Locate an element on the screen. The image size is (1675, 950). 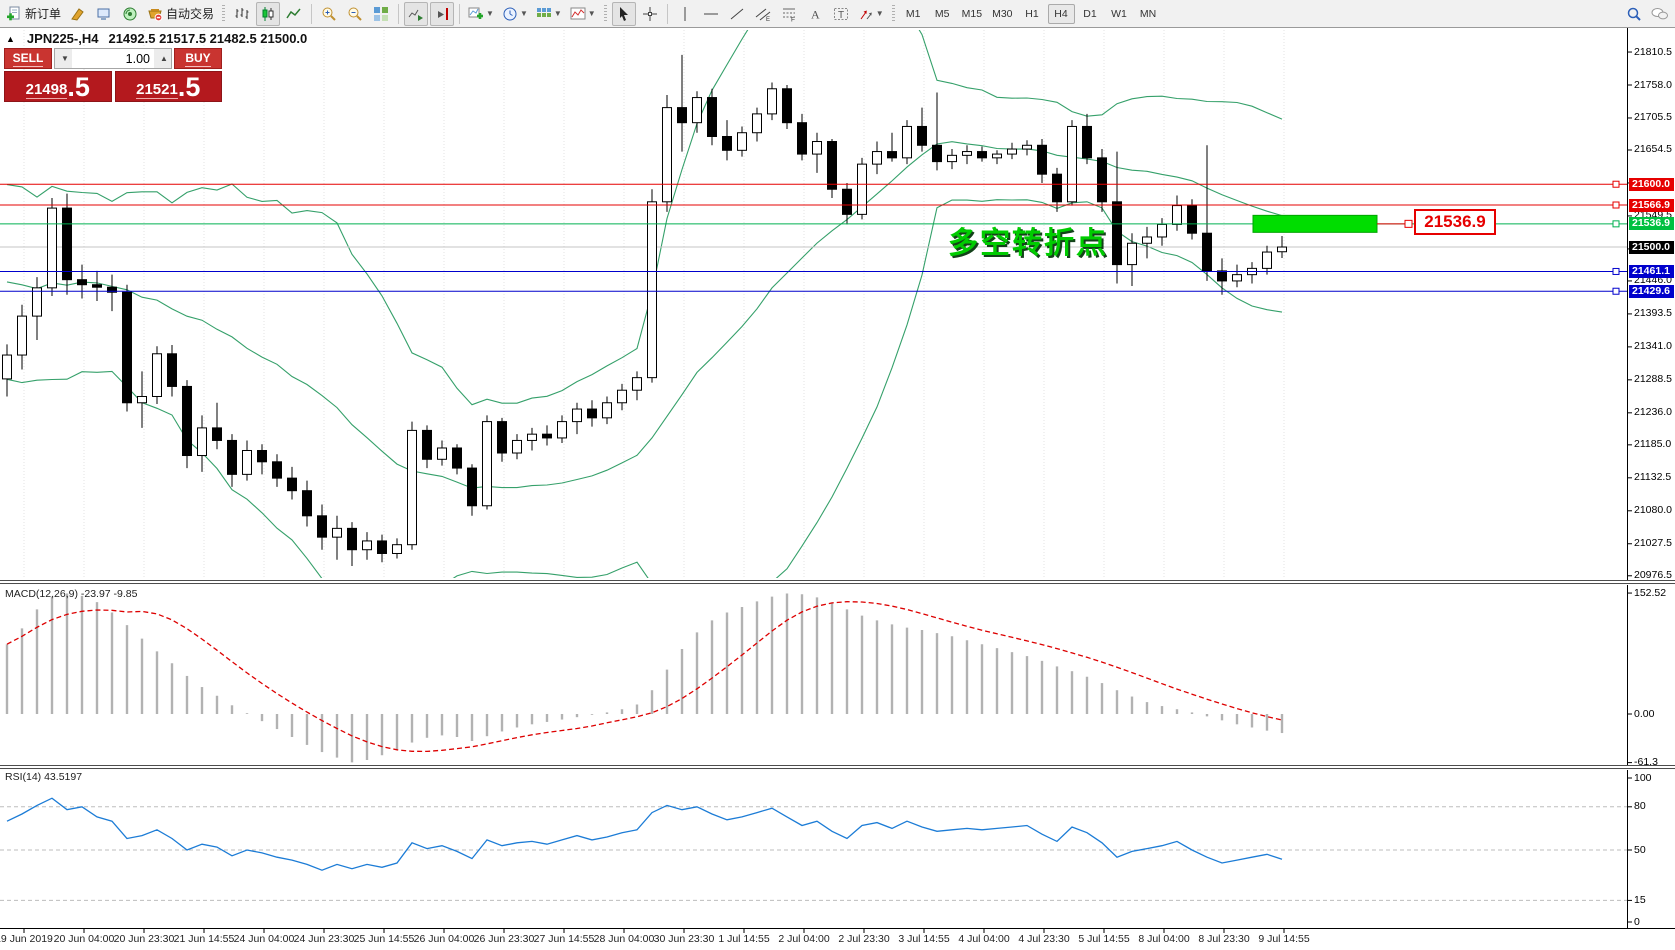
equidistant-channel-button: E is located at coordinates (763, 14).